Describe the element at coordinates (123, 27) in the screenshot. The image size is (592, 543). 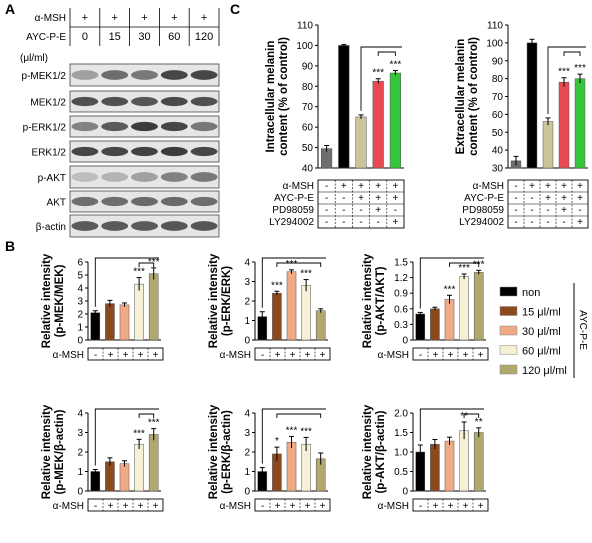
I see `blot-header-table: α-MSH + + + + + AYC-P-E 0 15 30 60 120` at that location.